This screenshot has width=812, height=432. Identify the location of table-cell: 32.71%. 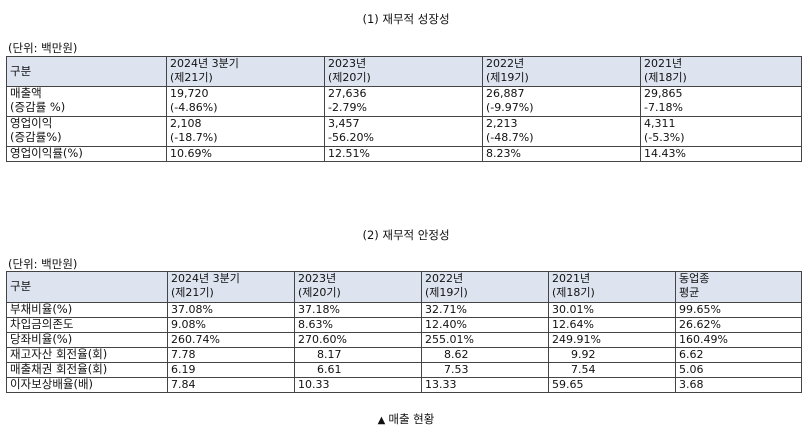
(485, 310).